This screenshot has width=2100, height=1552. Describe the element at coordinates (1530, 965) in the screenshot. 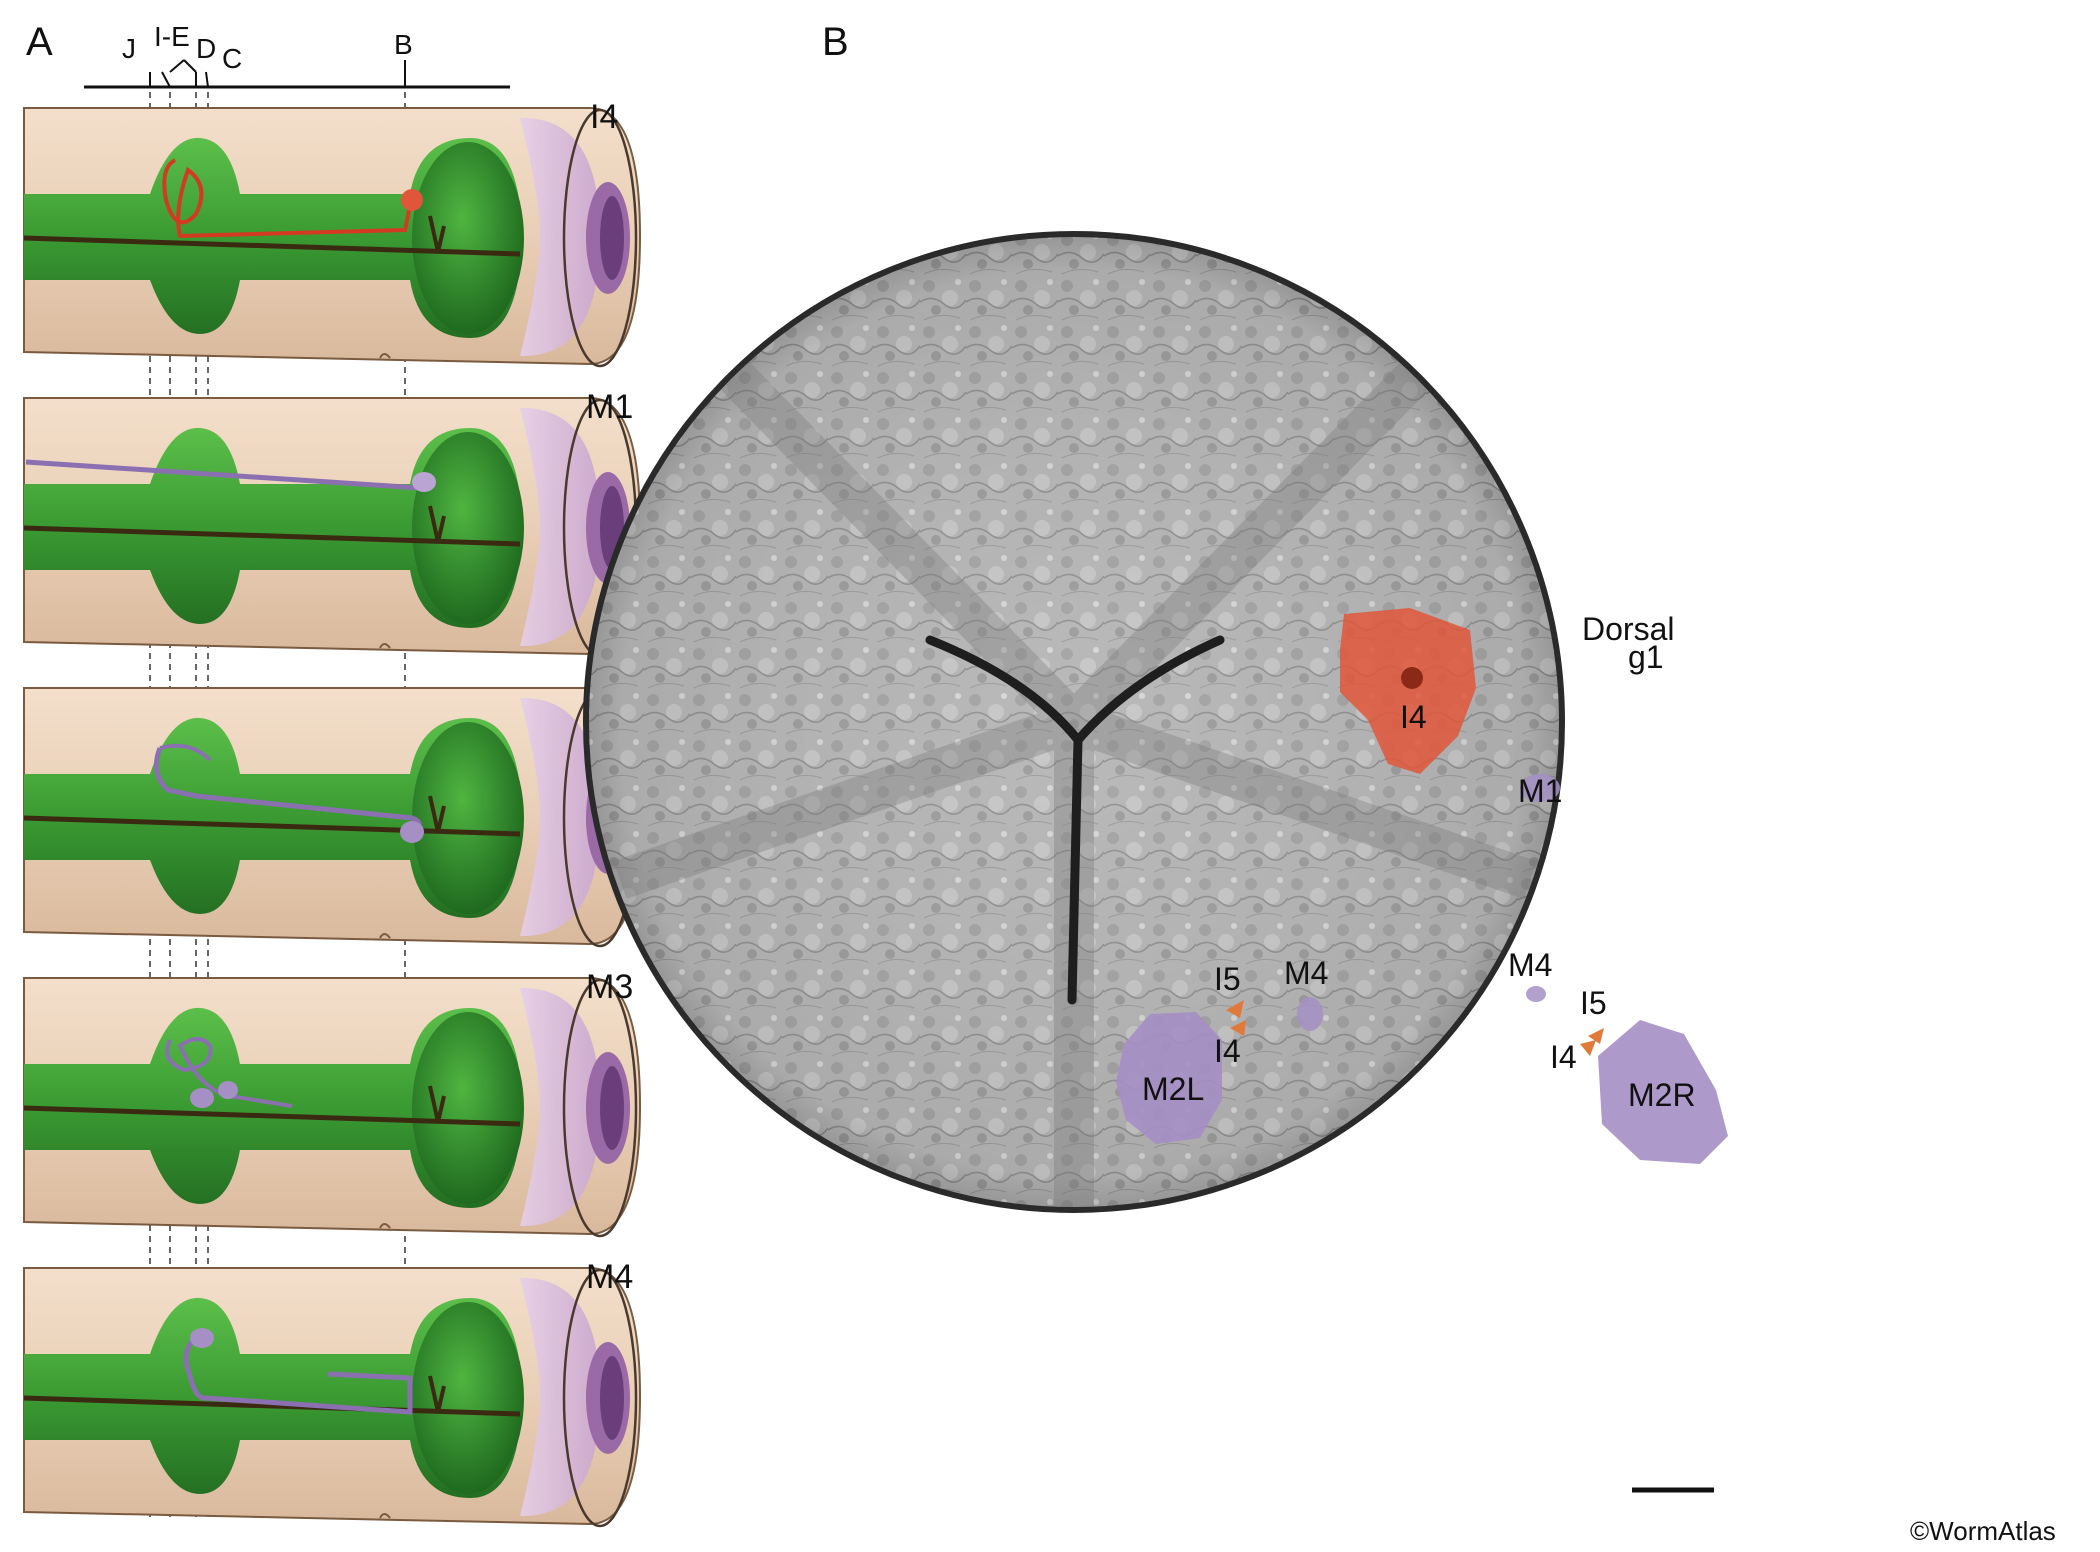

I see `em-label-m4-right: M4` at that location.